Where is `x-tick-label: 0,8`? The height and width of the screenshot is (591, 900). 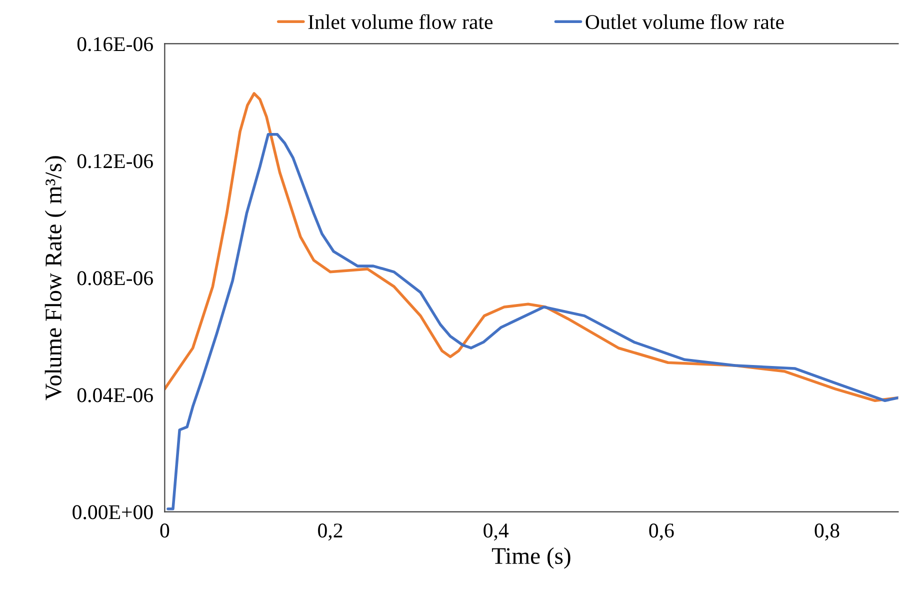 x-tick-label: 0,8 is located at coordinates (827, 532).